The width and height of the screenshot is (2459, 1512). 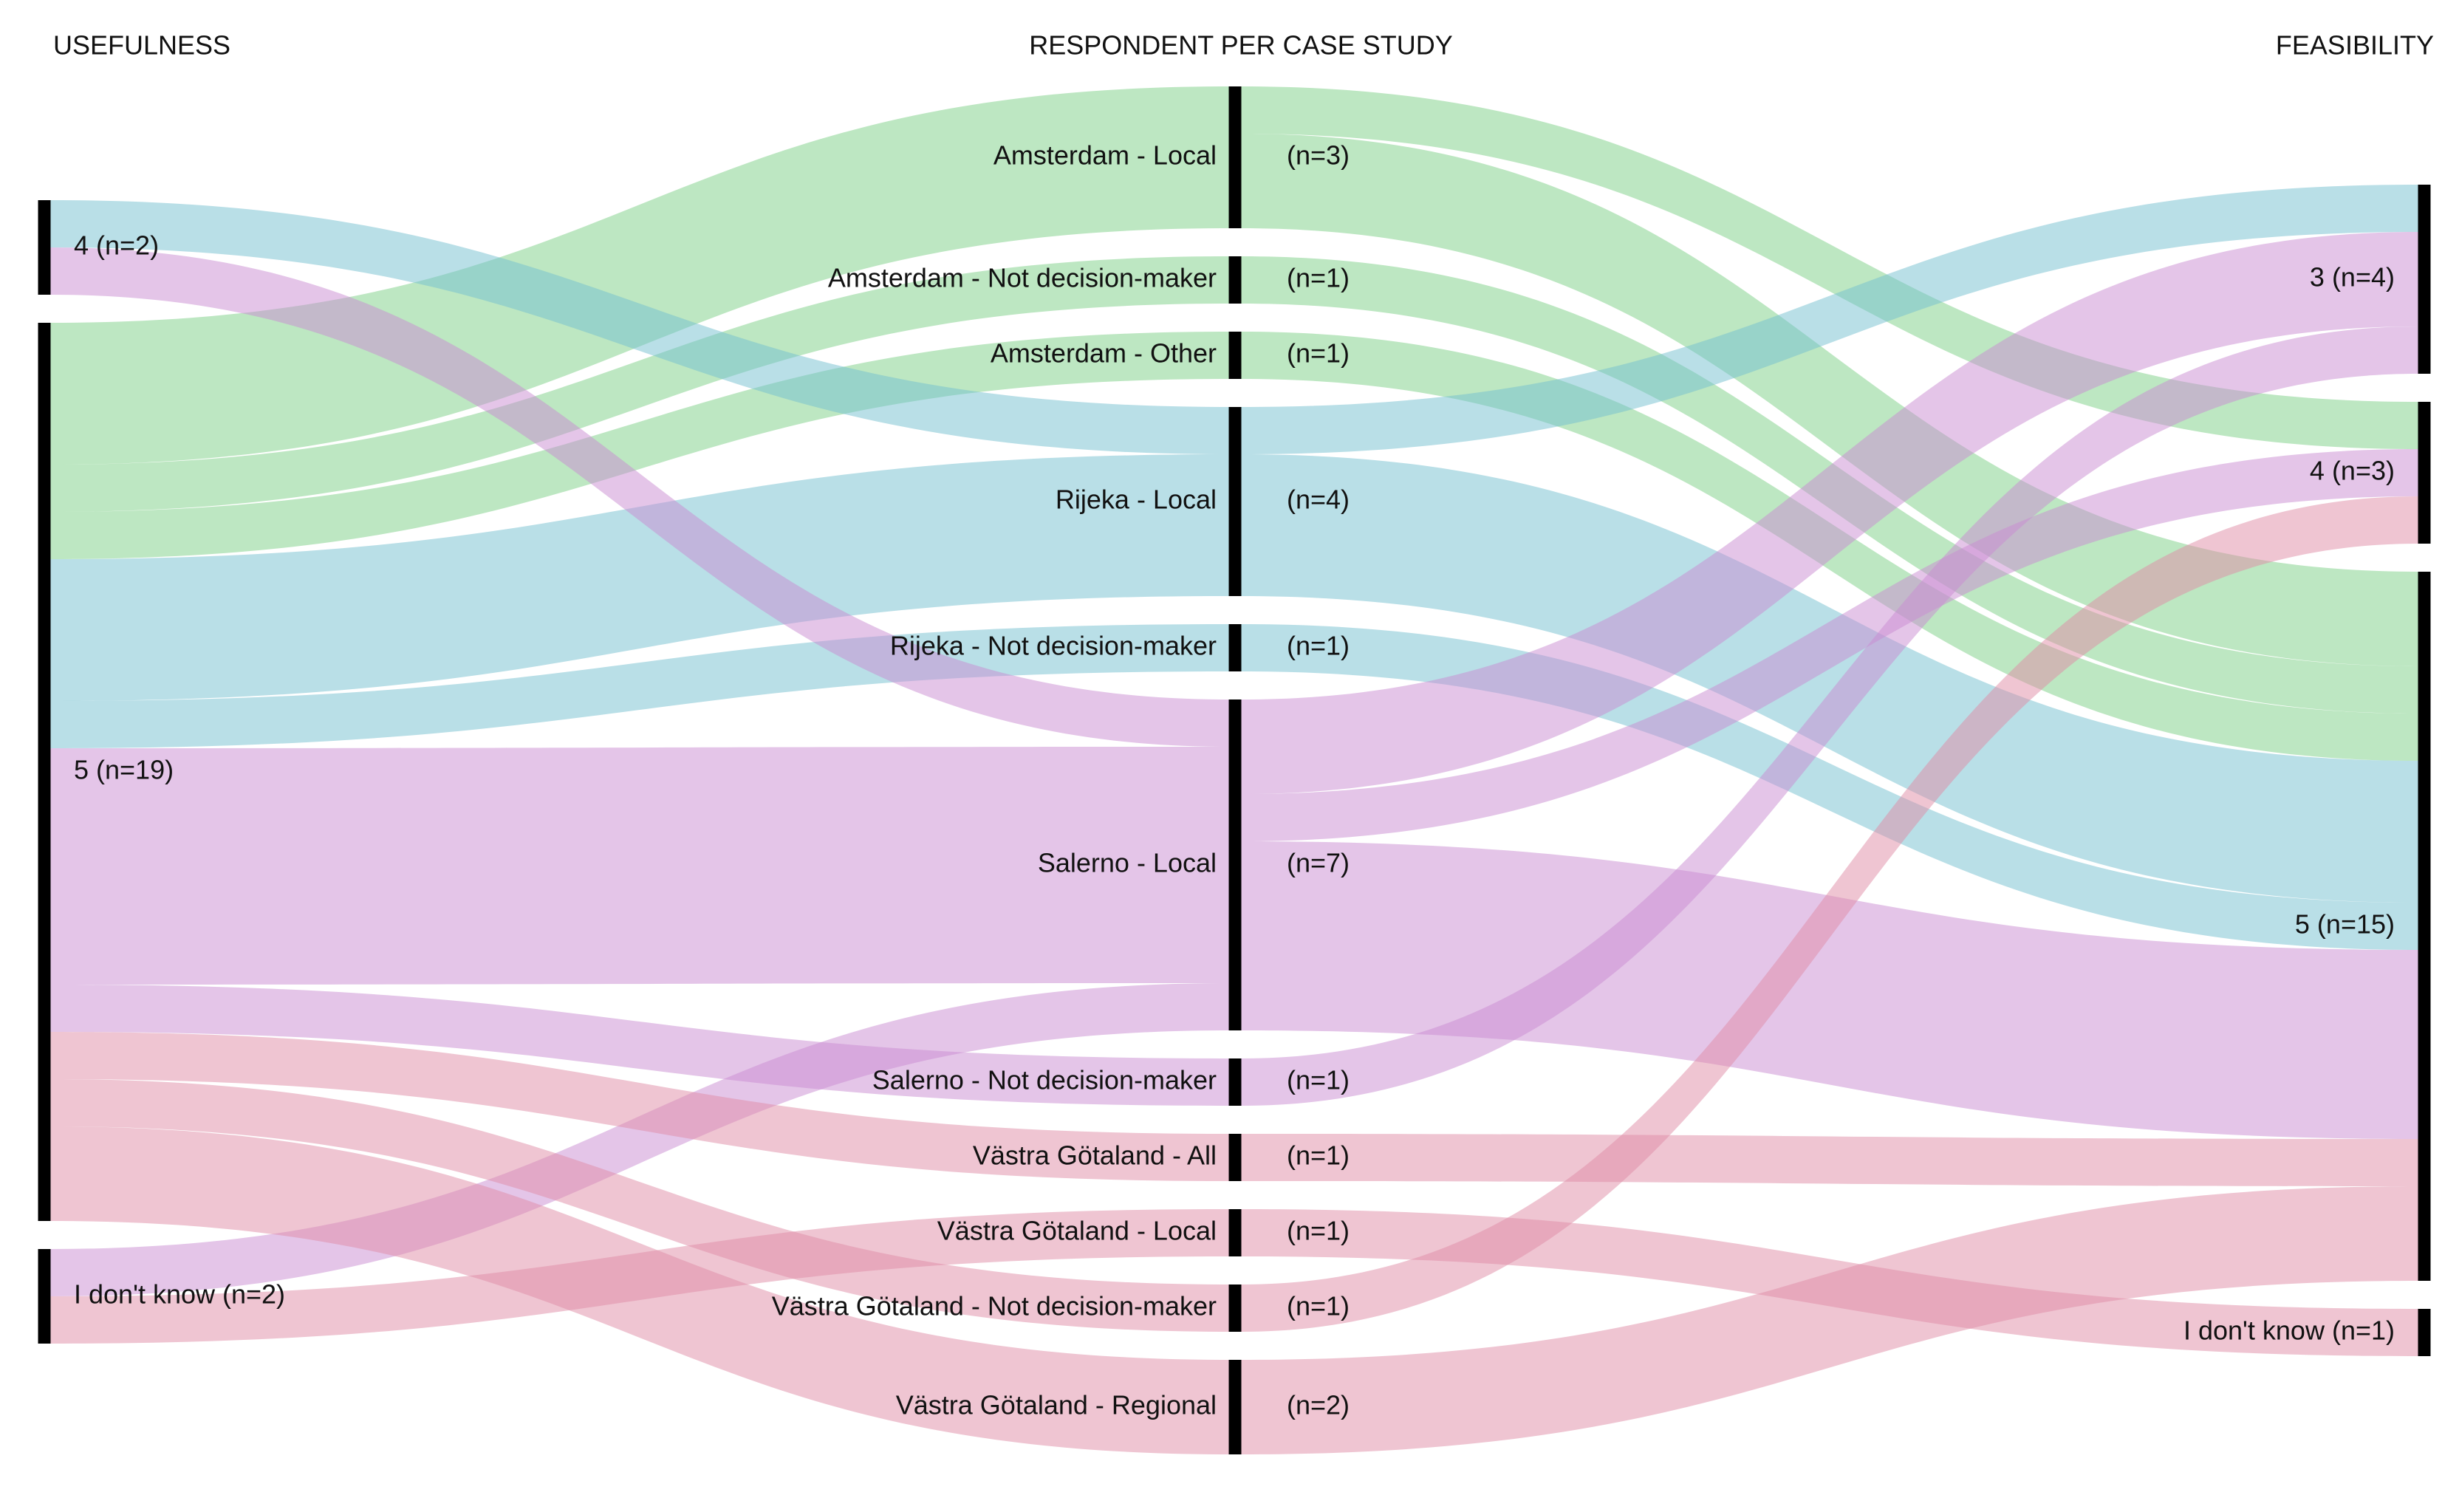 What do you see at coordinates (1240, 45) in the screenshot?
I see `column-title: RESPONDENT PER CASE STUDY` at bounding box center [1240, 45].